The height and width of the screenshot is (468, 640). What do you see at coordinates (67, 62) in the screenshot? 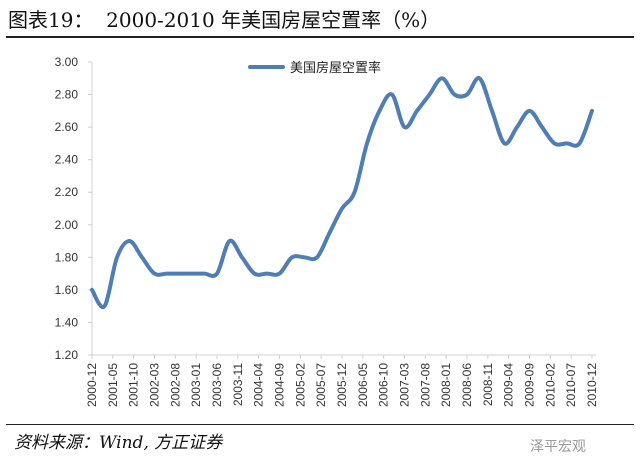
I see `y-tick-label: 3.00` at bounding box center [67, 62].